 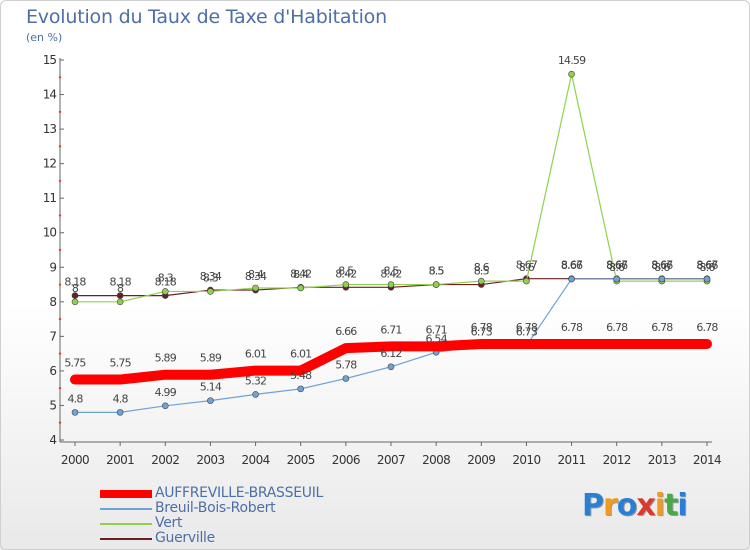 I want to click on breuil-bois-robert-data-label: 5.14, so click(x=211, y=387).